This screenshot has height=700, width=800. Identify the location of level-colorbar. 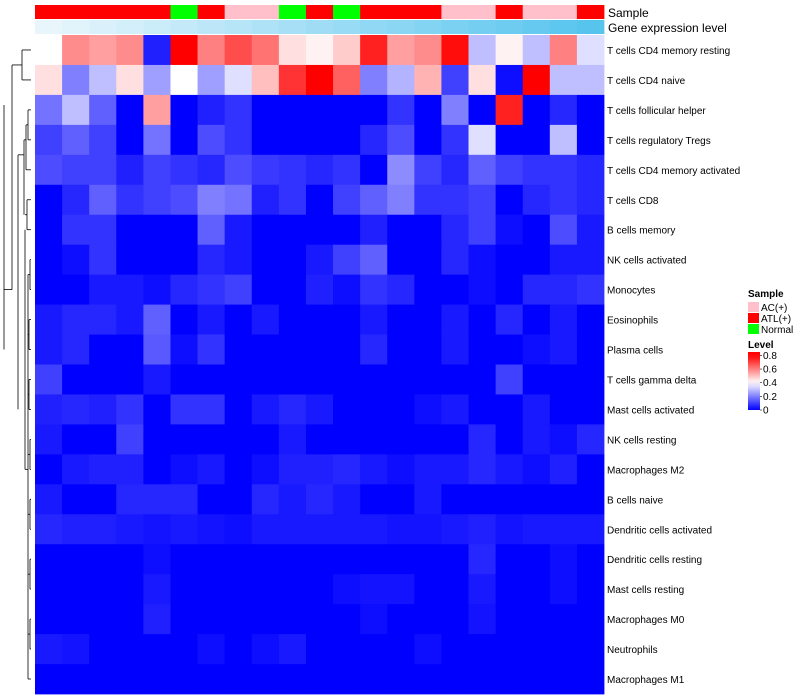
(754, 381).